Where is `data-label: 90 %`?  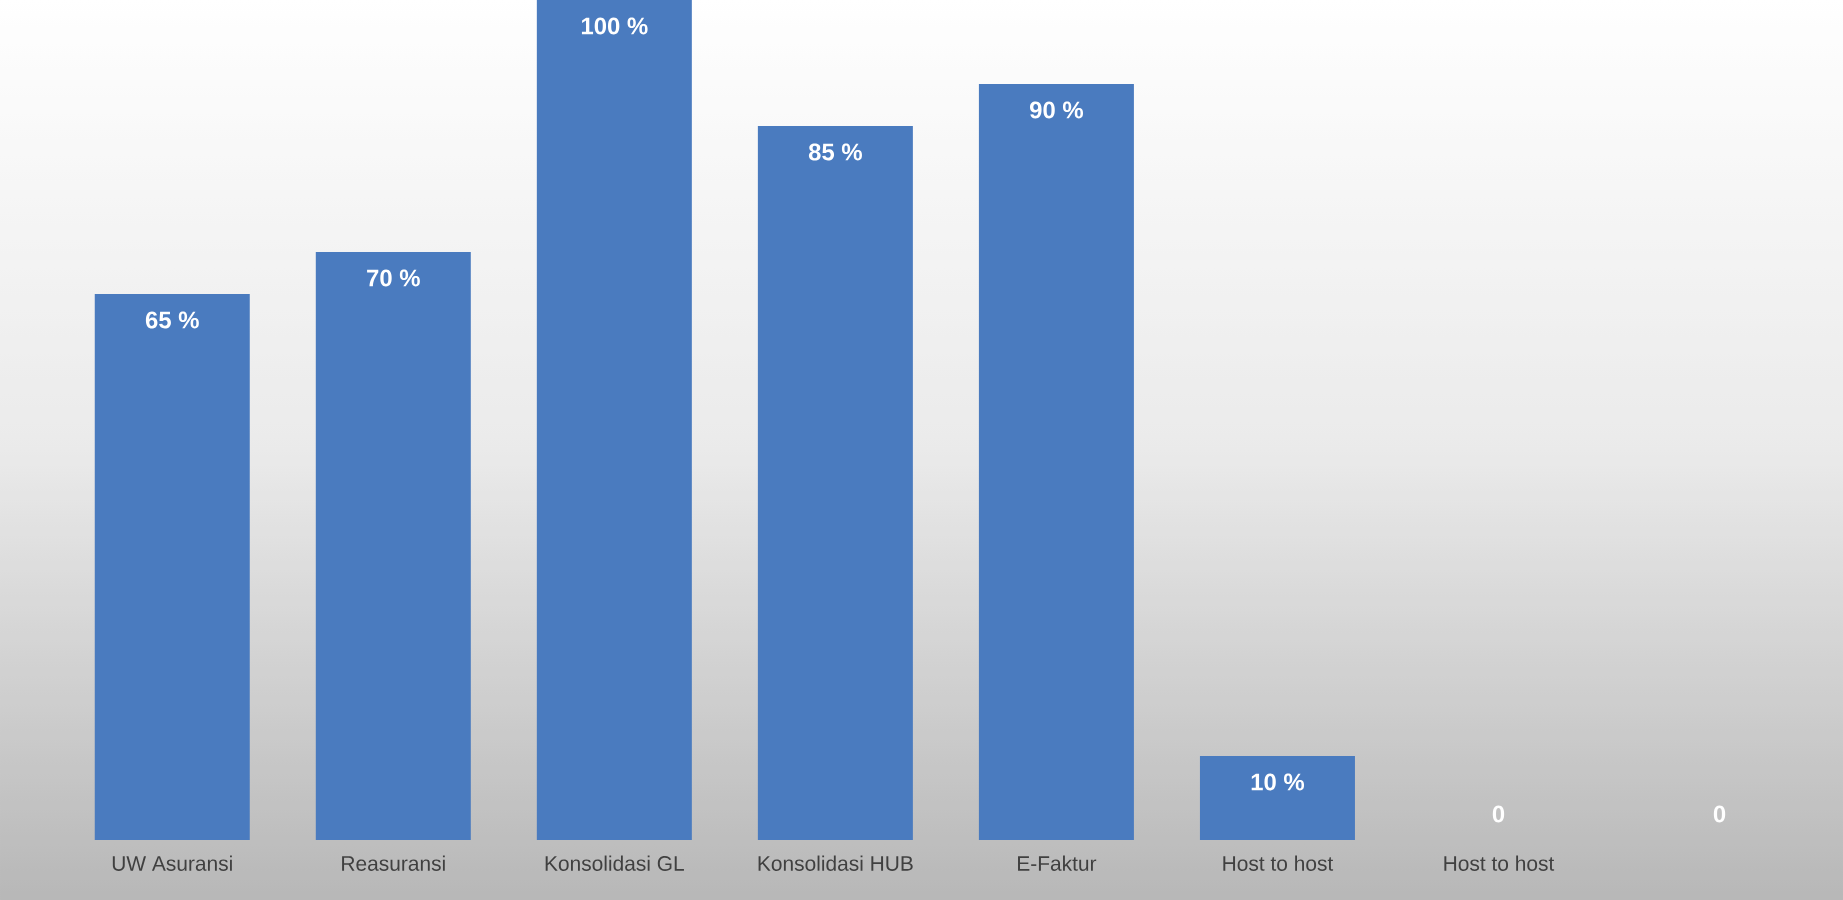
data-label: 90 % is located at coordinates (1056, 110).